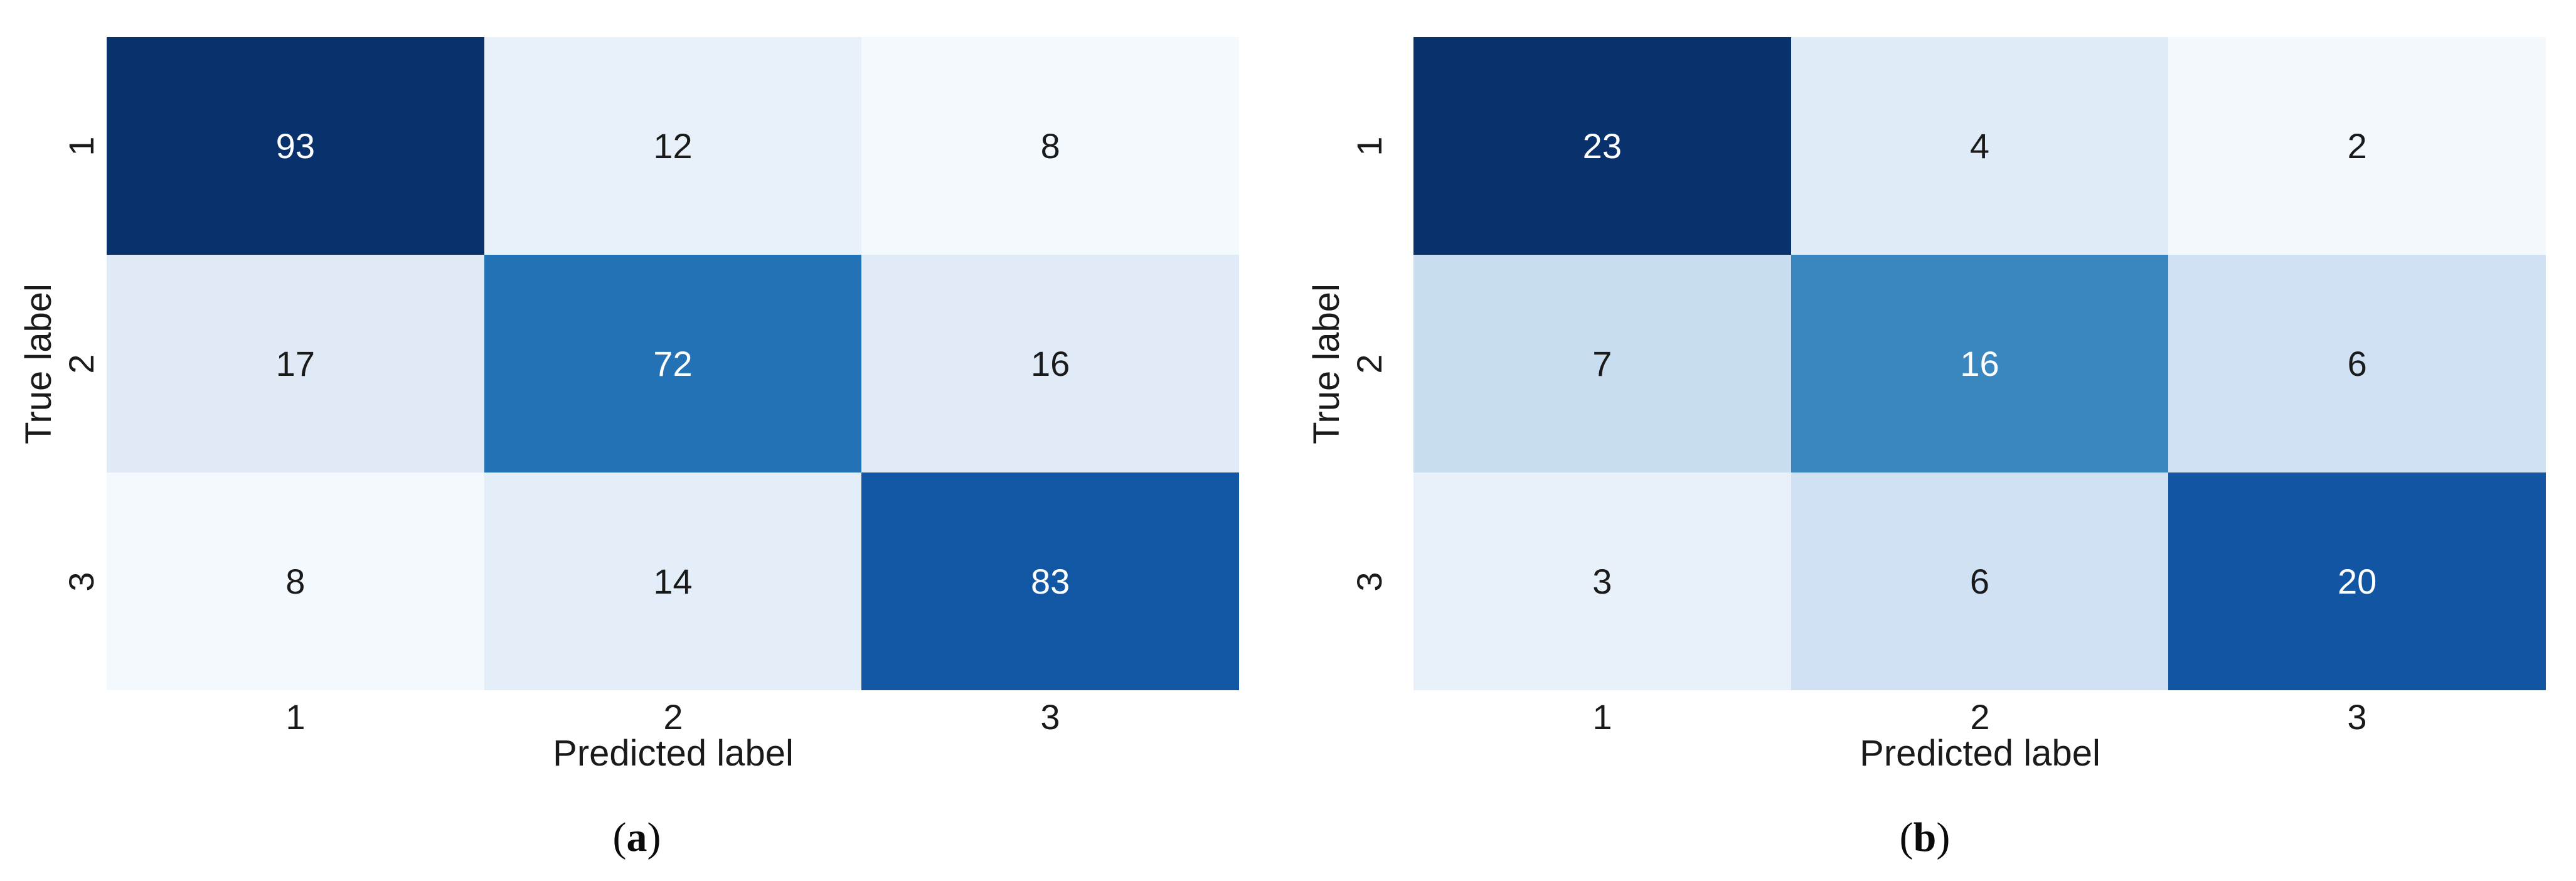 The width and height of the screenshot is (2576, 881). What do you see at coordinates (295, 146) in the screenshot?
I see `matrix-cell: 93` at bounding box center [295, 146].